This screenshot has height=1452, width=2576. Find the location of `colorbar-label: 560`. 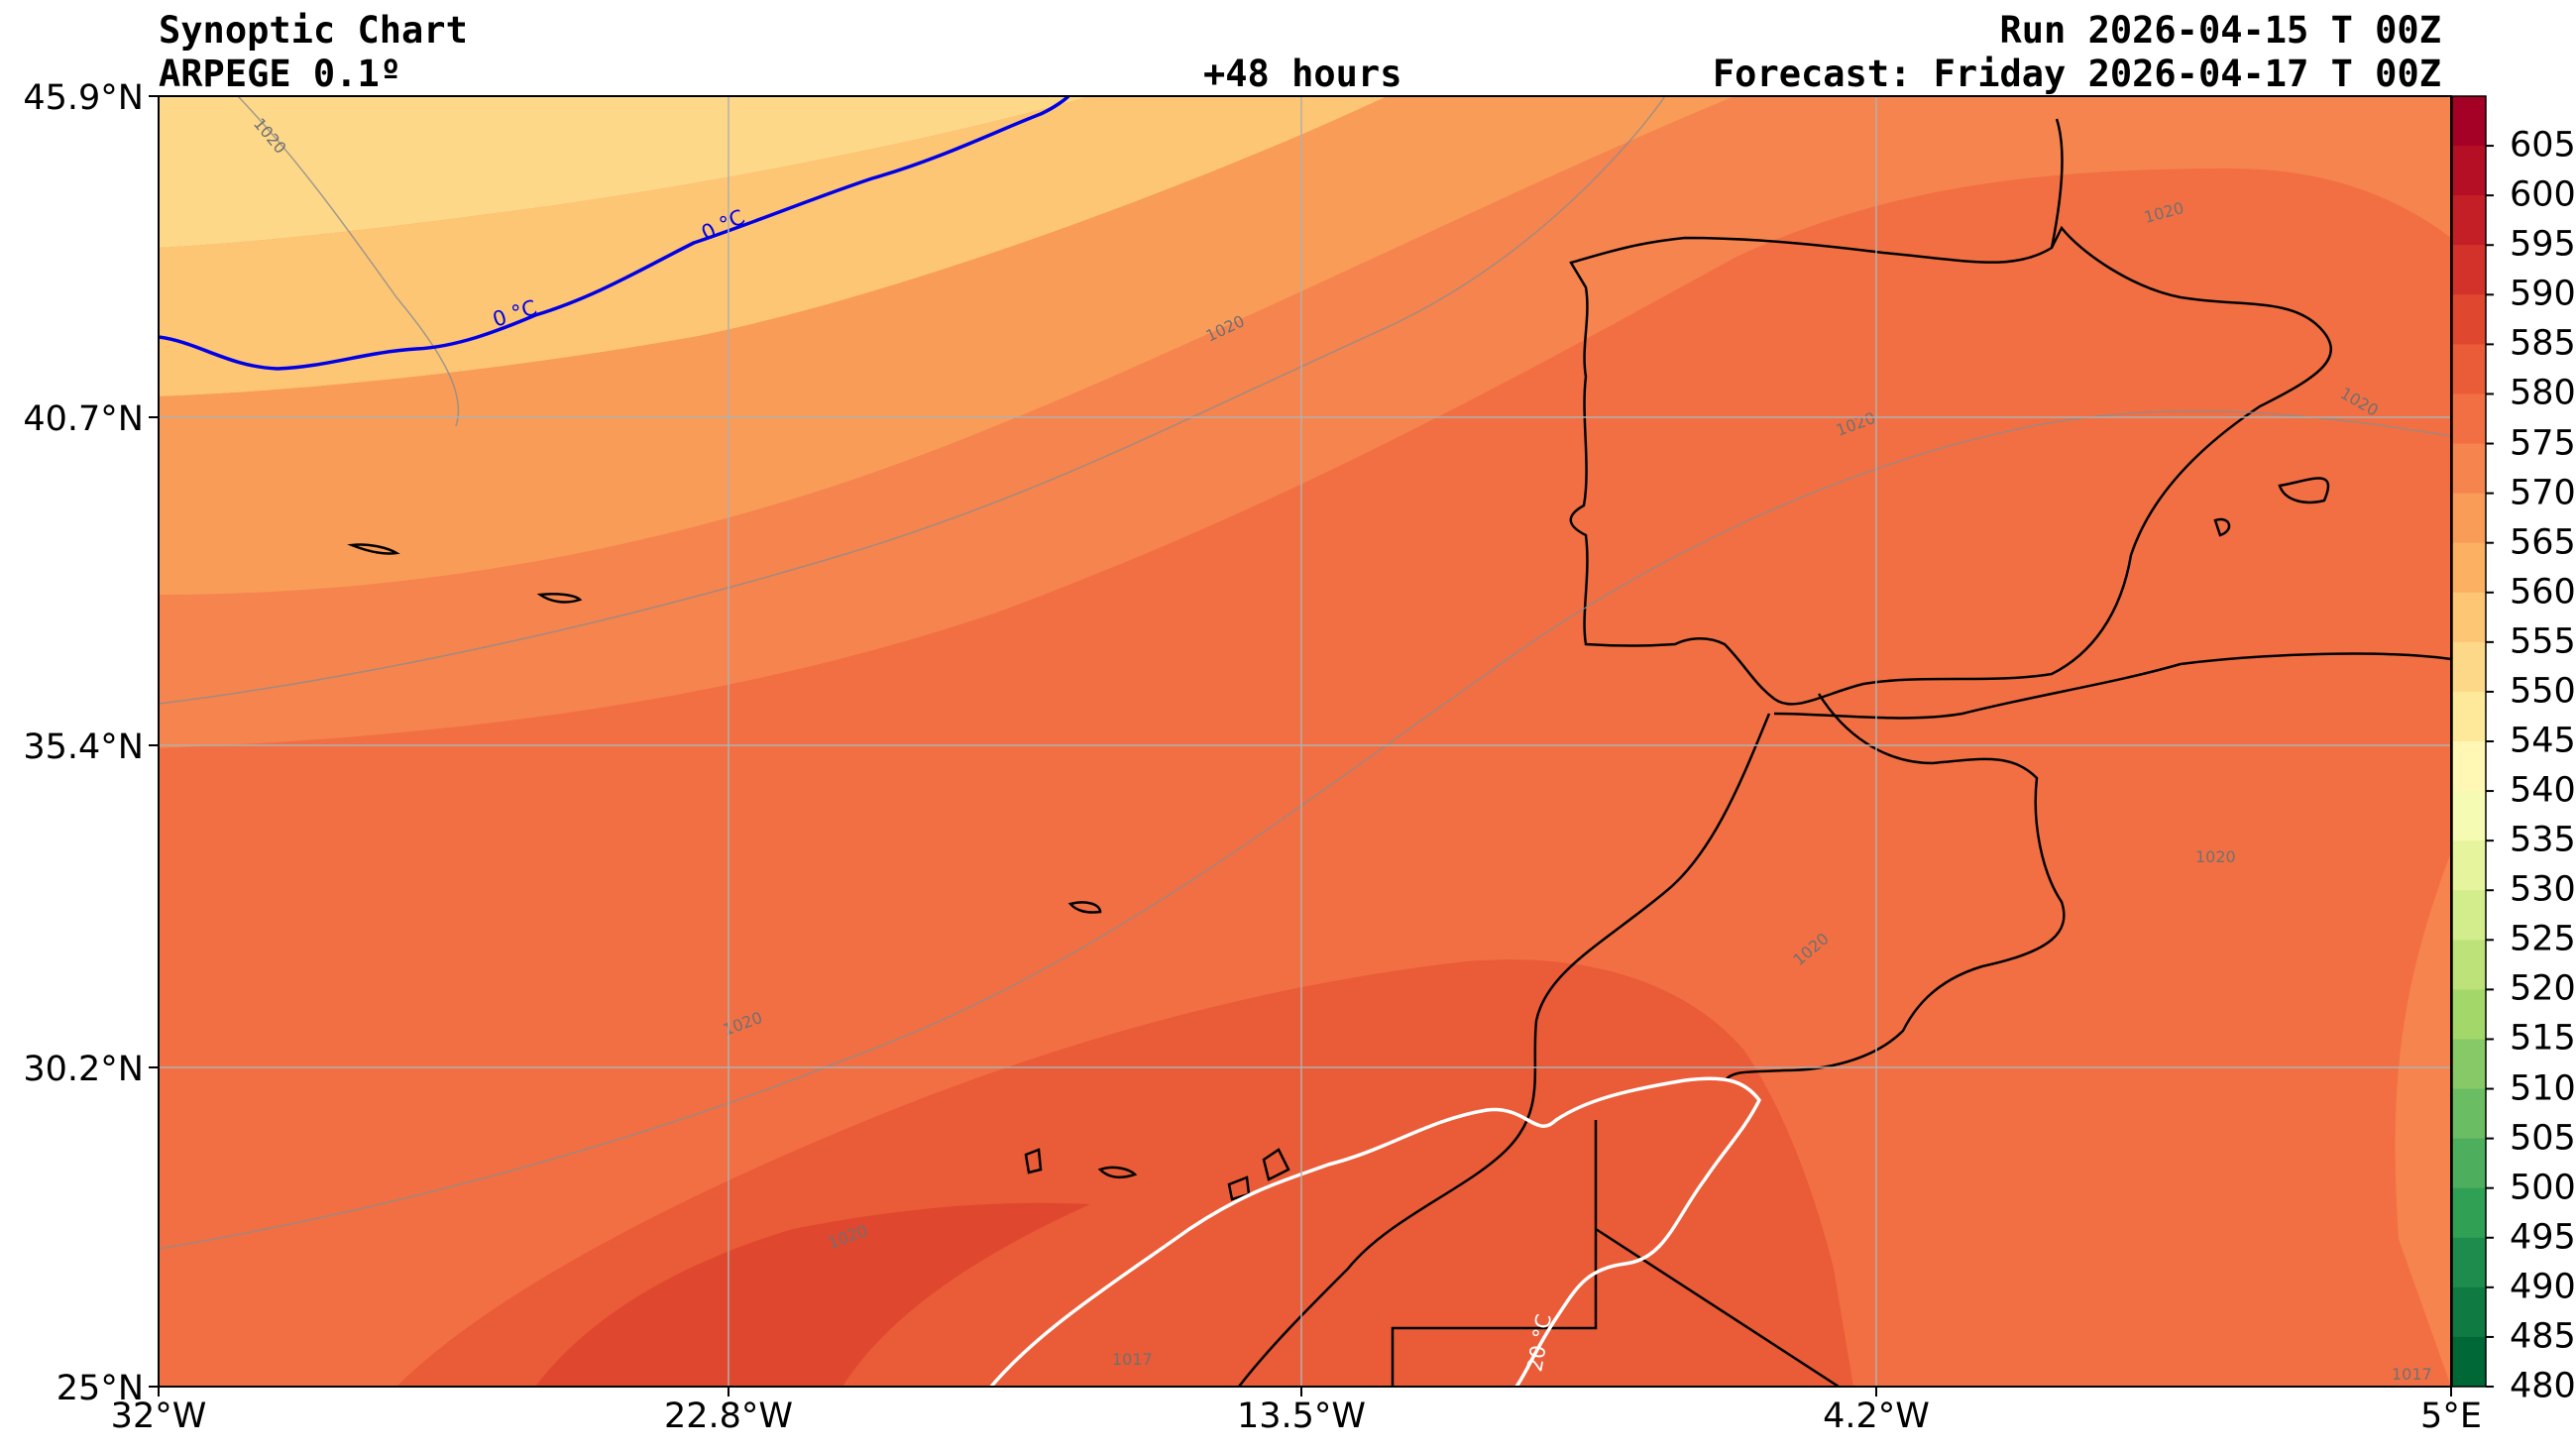

colorbar-label: 560 is located at coordinates (2543, 592).